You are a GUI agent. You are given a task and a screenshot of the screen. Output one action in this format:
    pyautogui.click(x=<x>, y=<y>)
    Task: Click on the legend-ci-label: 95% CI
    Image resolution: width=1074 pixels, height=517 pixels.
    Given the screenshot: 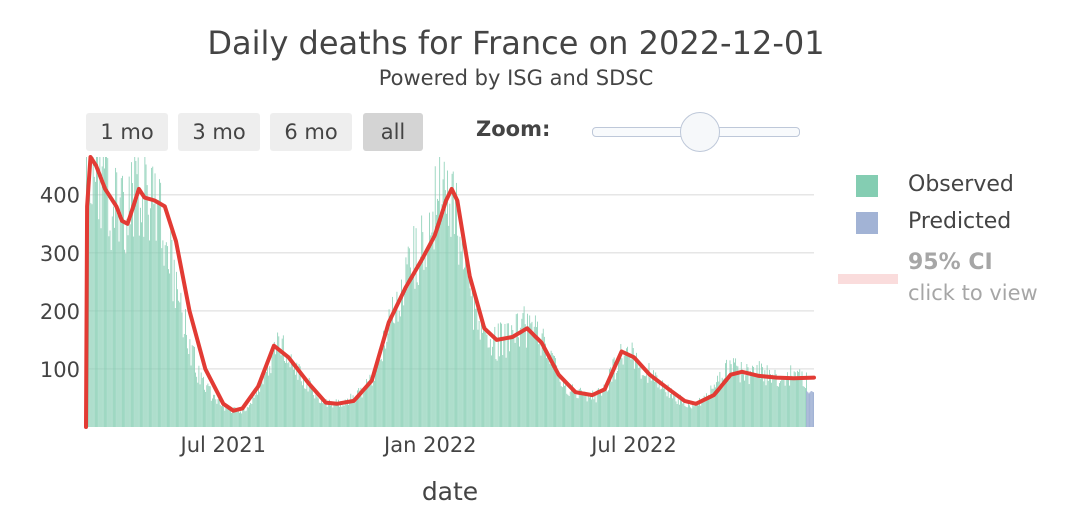 What is the action you would take?
    pyautogui.click(x=950, y=262)
    